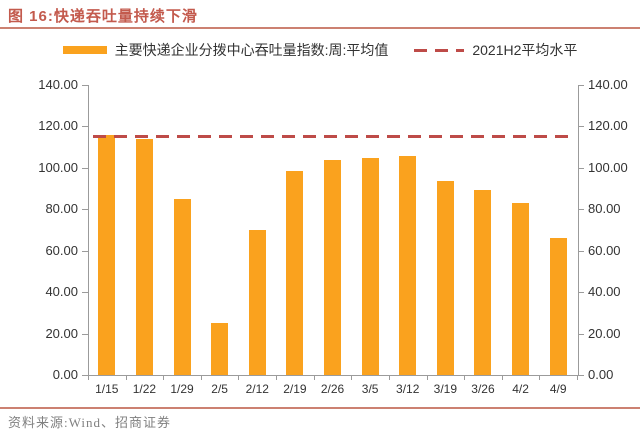  I want to click on y-tick-label-left: 140.00, so click(58, 84).